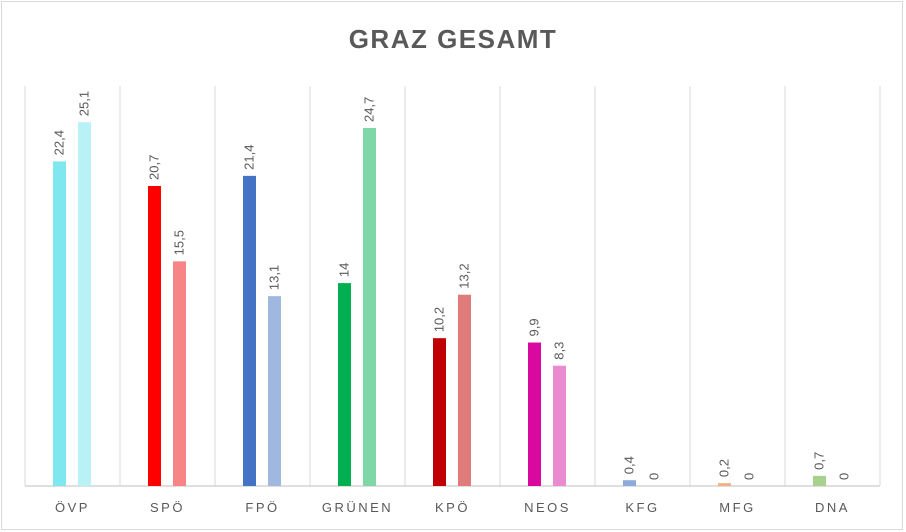 The image size is (906, 532). What do you see at coordinates (344, 384) in the screenshot?
I see `bar-grünen-series-1` at bounding box center [344, 384].